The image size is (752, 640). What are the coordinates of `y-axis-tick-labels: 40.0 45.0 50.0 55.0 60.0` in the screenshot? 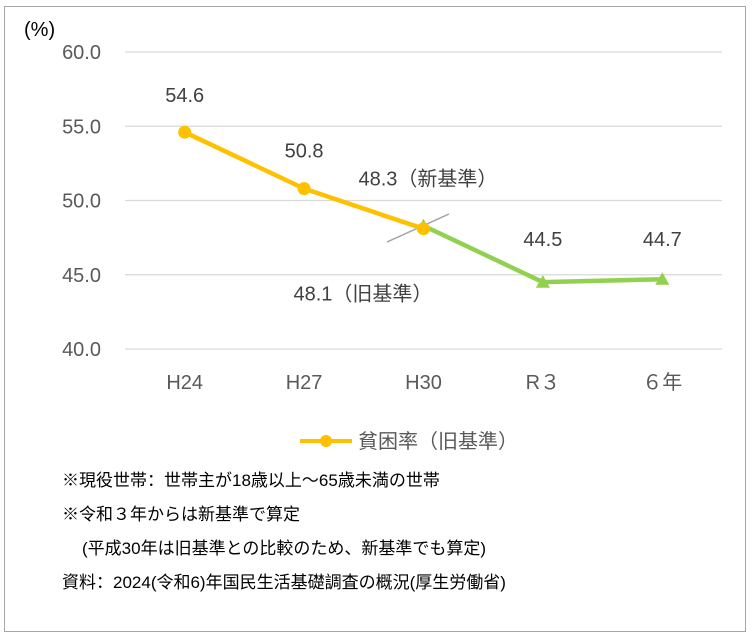 It's located at (81, 201).